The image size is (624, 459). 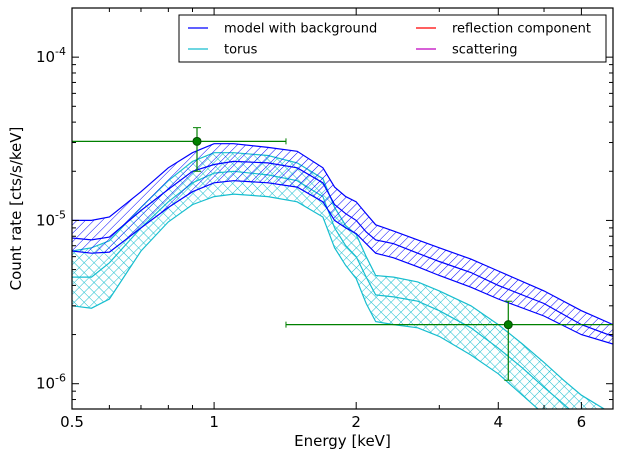 I want to click on y-tick-label: 10⁻⁶, so click(x=51, y=382).